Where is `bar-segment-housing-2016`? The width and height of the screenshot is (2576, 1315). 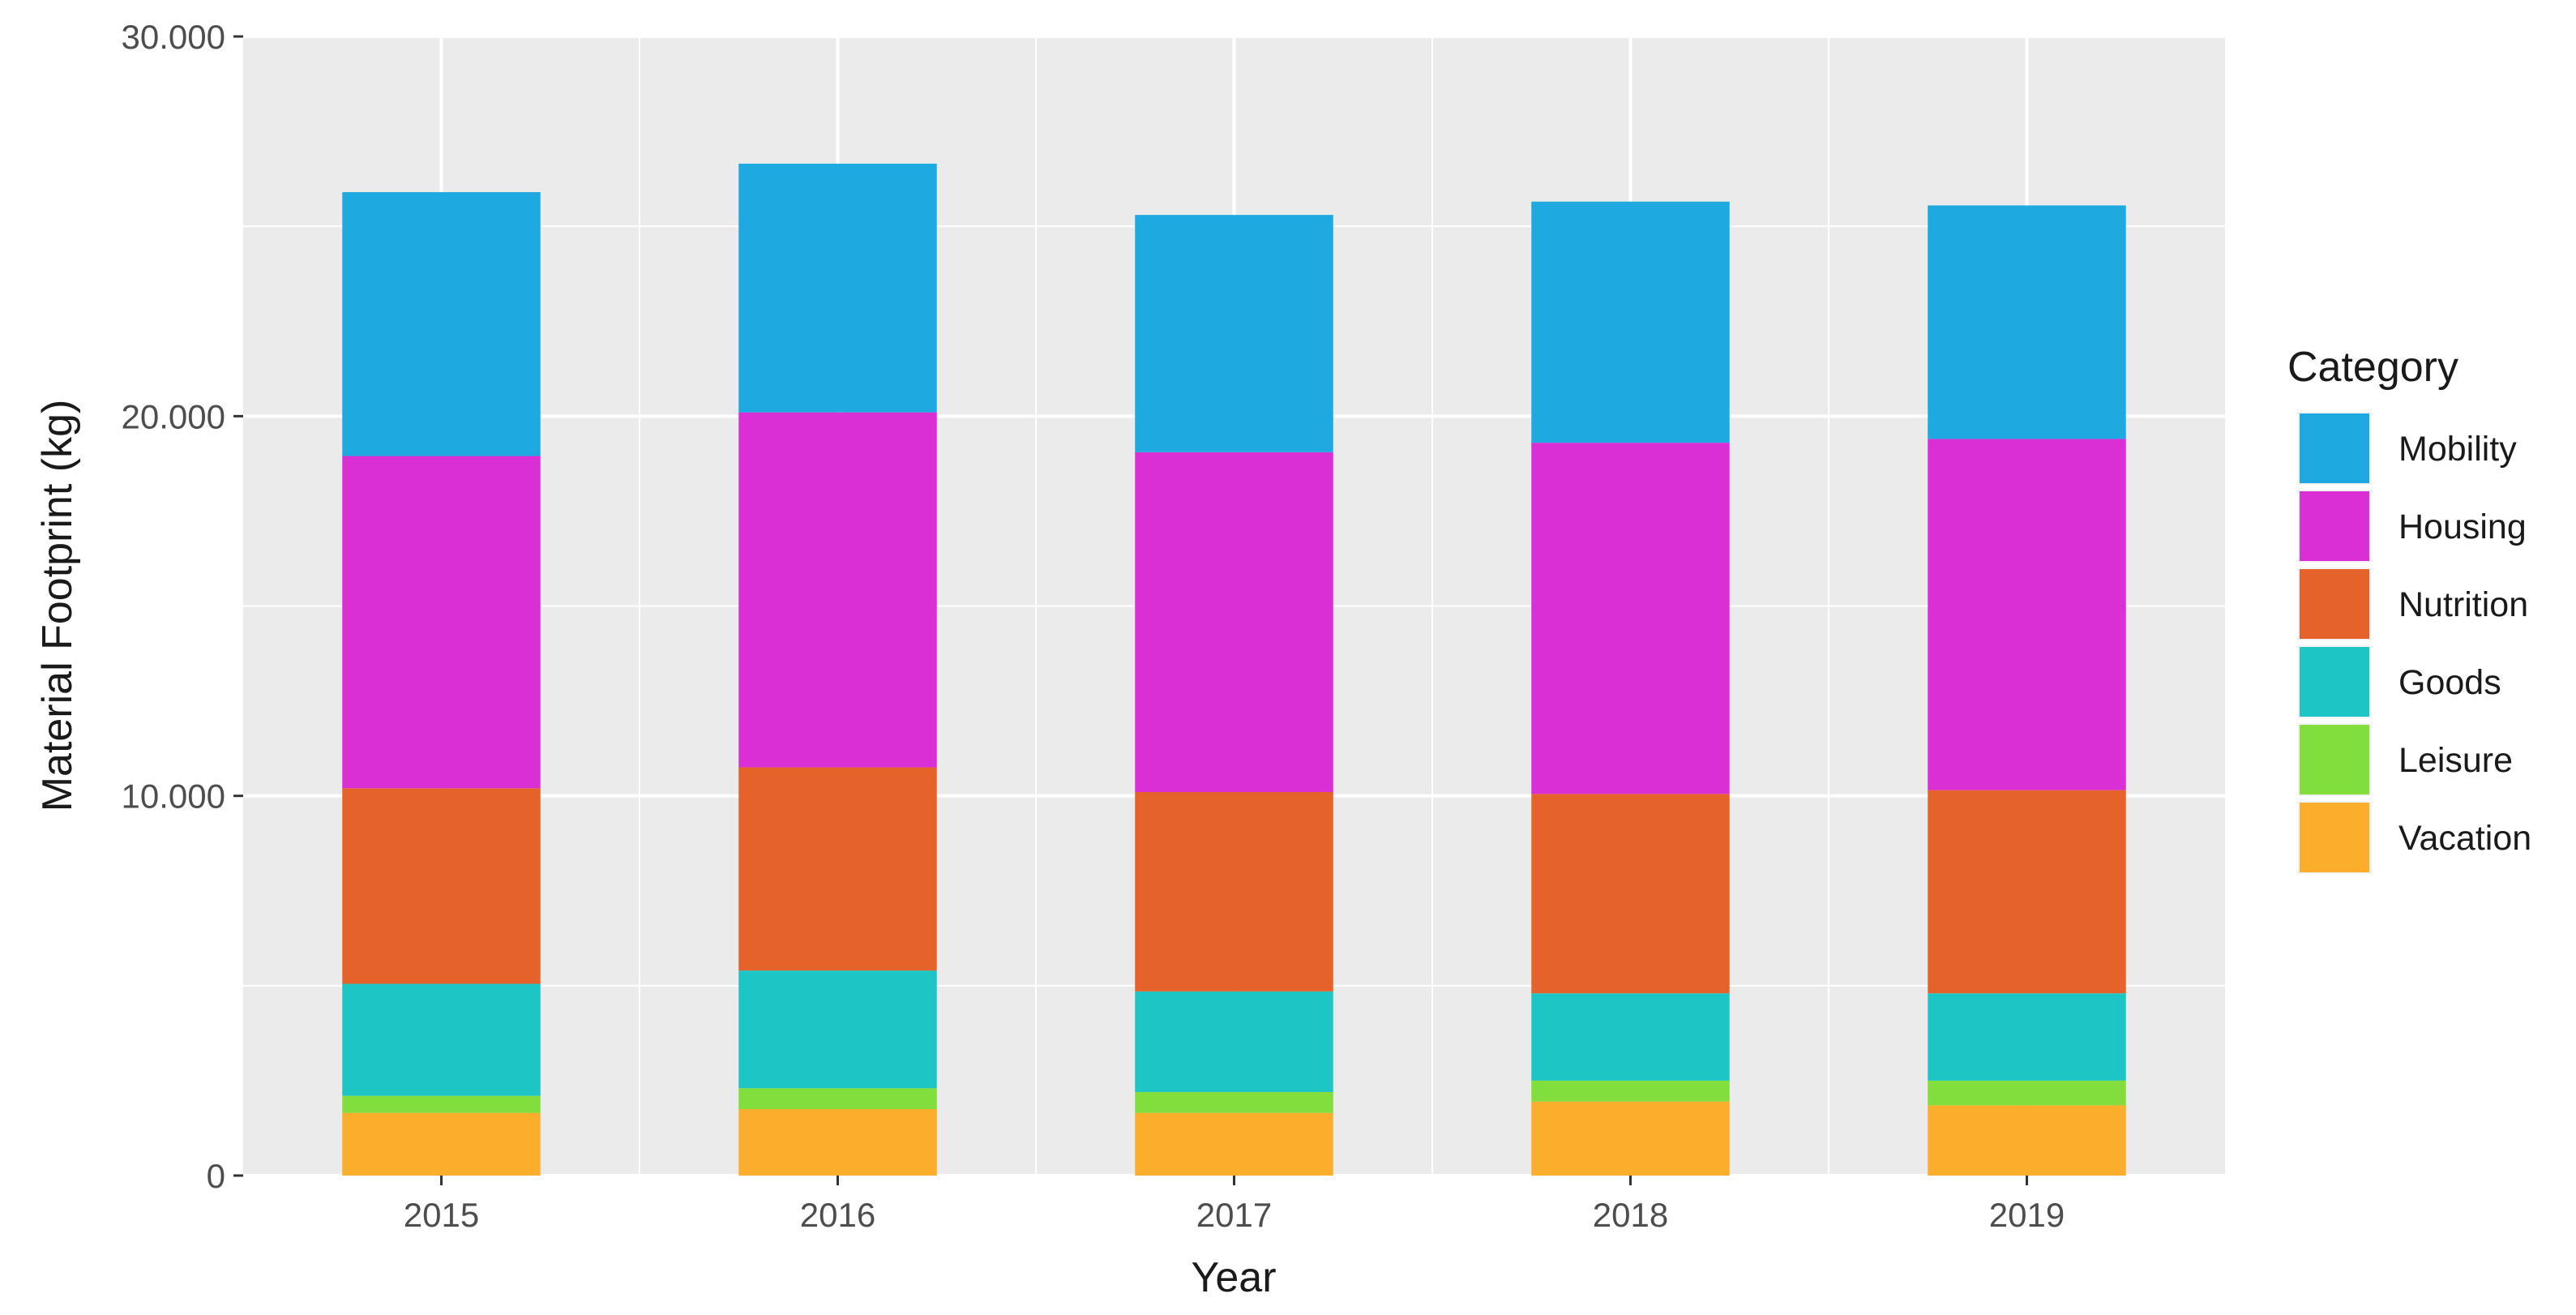 bar-segment-housing-2016 is located at coordinates (837, 590).